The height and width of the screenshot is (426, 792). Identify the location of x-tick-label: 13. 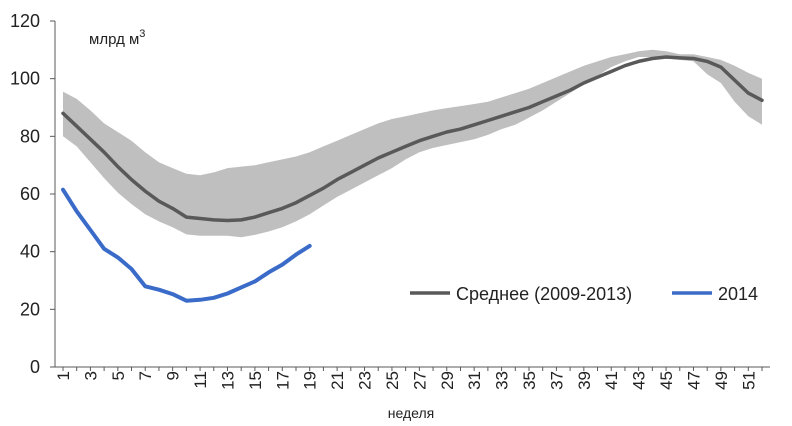
(227, 380).